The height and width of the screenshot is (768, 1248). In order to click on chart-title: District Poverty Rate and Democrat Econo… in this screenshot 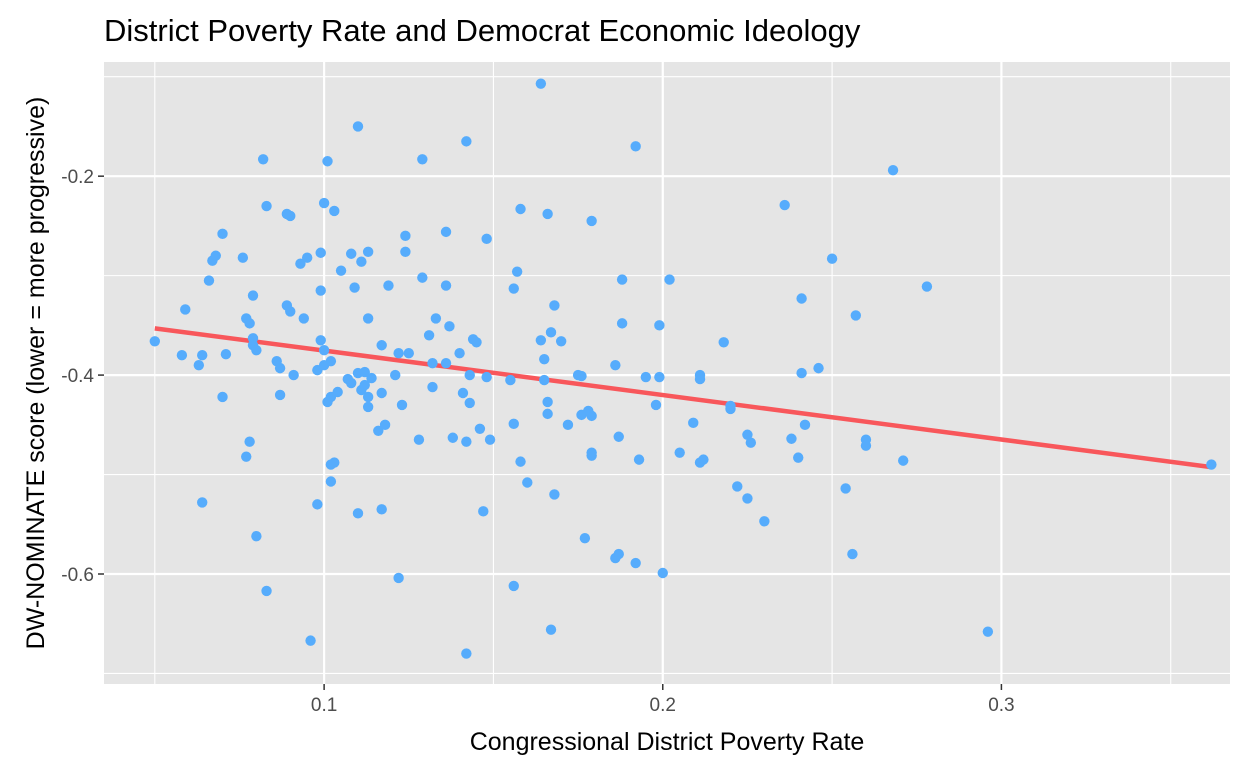, I will do `click(482, 30)`.